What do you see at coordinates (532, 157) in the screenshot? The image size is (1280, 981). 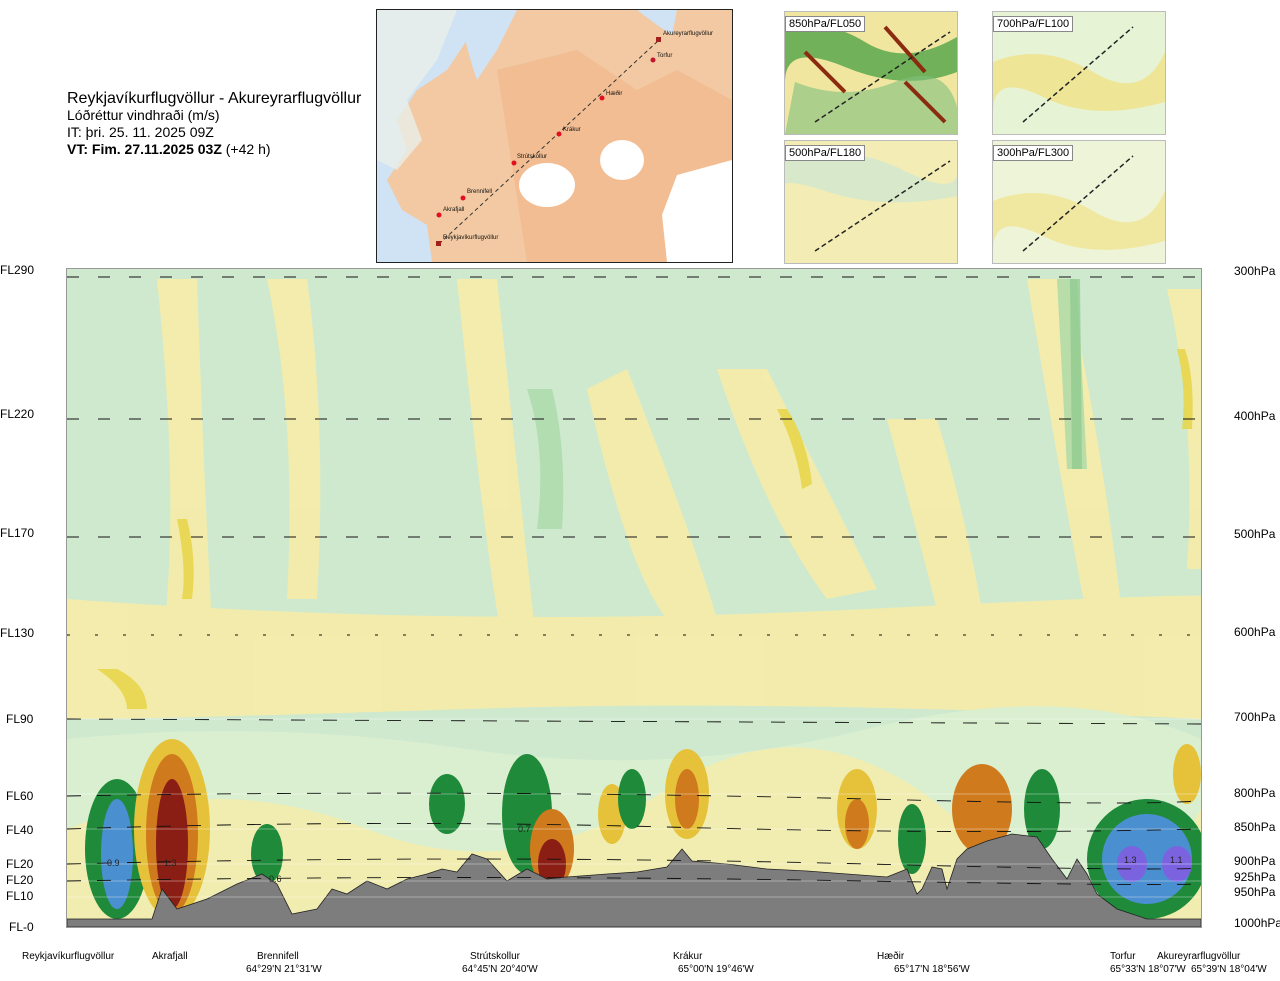 I see `map-label-strutskollur: Strútskollur` at bounding box center [532, 157].